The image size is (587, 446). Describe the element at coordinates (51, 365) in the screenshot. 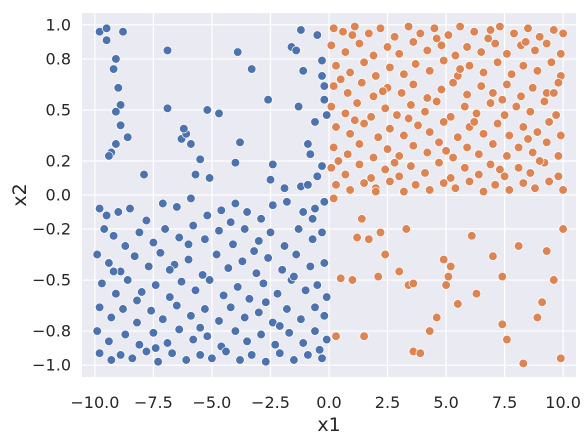

I see `y-tick-label: −1.0` at that location.